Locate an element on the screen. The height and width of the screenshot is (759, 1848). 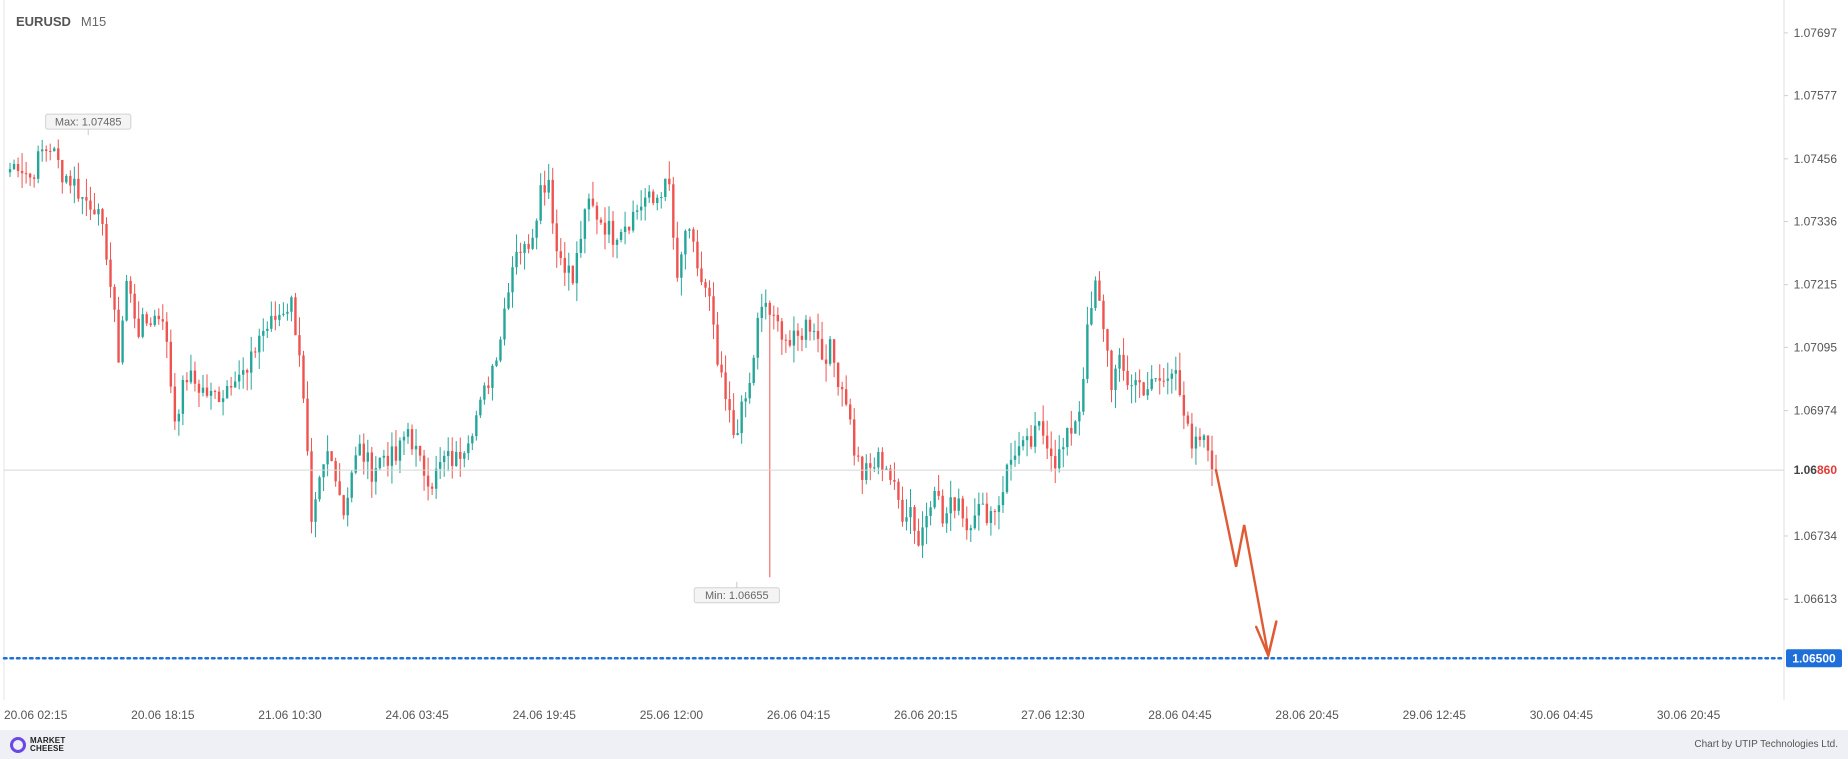
max-price-tag-label: Max: 1.07485 is located at coordinates (88, 123).